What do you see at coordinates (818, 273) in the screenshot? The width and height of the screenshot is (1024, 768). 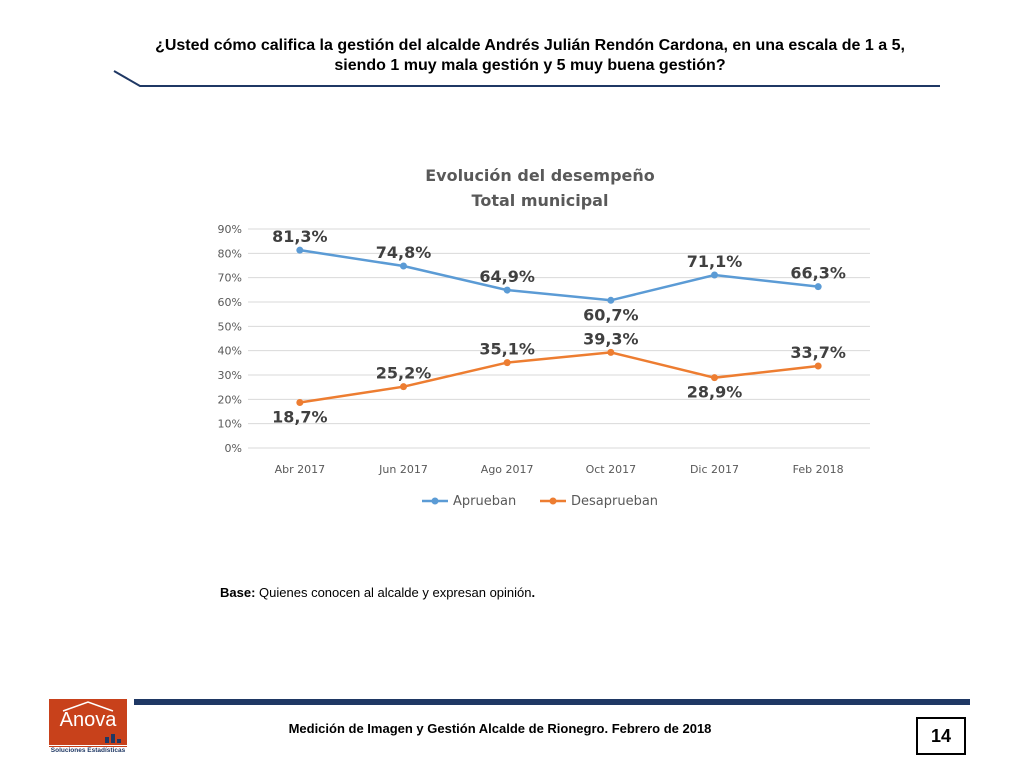 I see `data-label: 66,3%` at bounding box center [818, 273].